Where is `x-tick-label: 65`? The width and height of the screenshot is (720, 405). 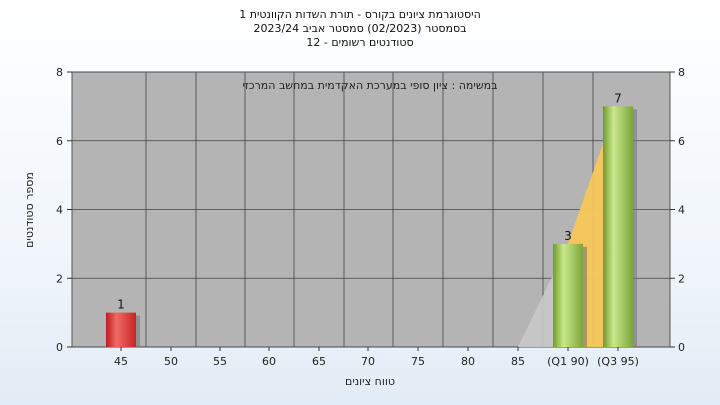 x-tick-label: 65 is located at coordinates (319, 361).